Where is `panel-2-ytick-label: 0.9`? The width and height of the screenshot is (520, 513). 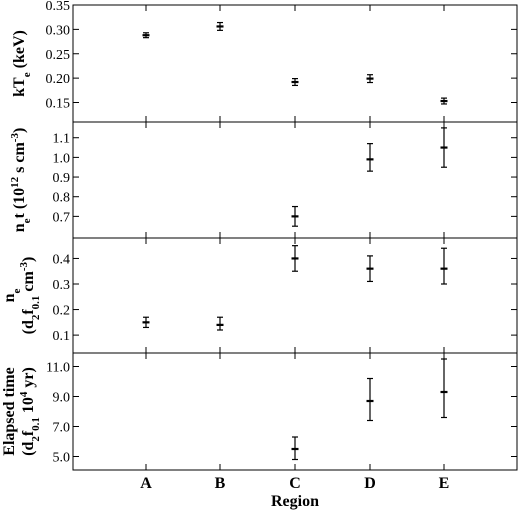
panel-2-ytick-label: 0.9 is located at coordinates (62, 178).